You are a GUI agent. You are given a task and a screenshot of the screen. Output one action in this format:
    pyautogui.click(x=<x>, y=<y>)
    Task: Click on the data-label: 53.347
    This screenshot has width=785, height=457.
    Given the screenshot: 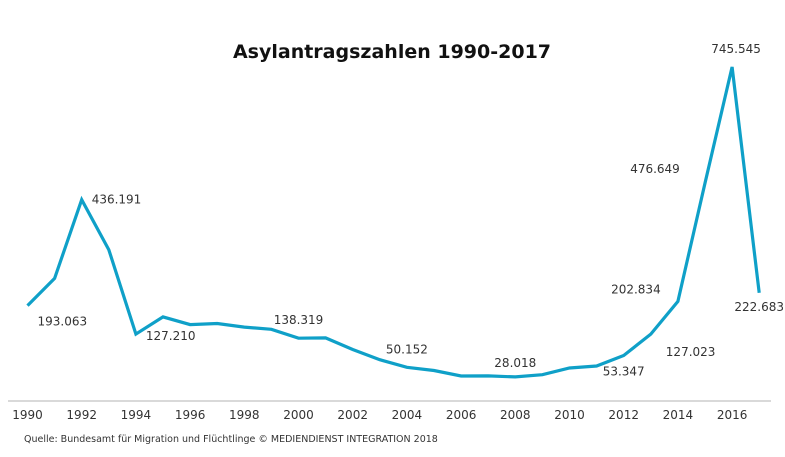 What is the action you would take?
    pyautogui.click(x=624, y=371)
    